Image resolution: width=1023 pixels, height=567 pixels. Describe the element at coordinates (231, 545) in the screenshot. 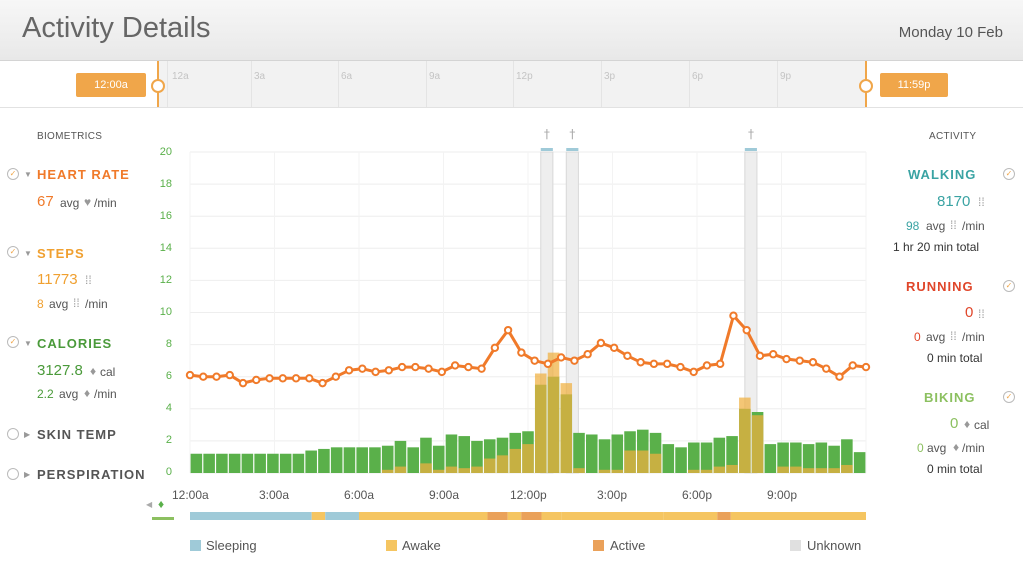

I see `legend-sleeping: Sleeping` at that location.